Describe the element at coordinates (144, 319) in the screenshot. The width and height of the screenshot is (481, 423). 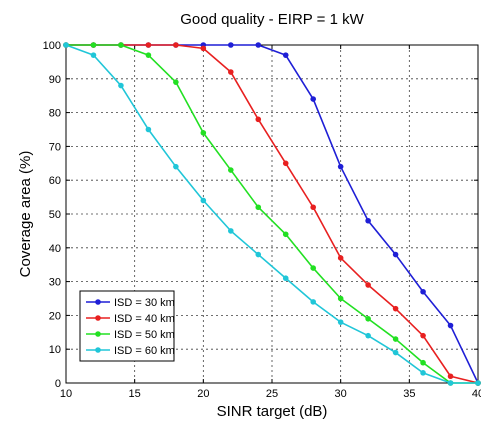
I see `legend-label: ISD = 40 km` at that location.